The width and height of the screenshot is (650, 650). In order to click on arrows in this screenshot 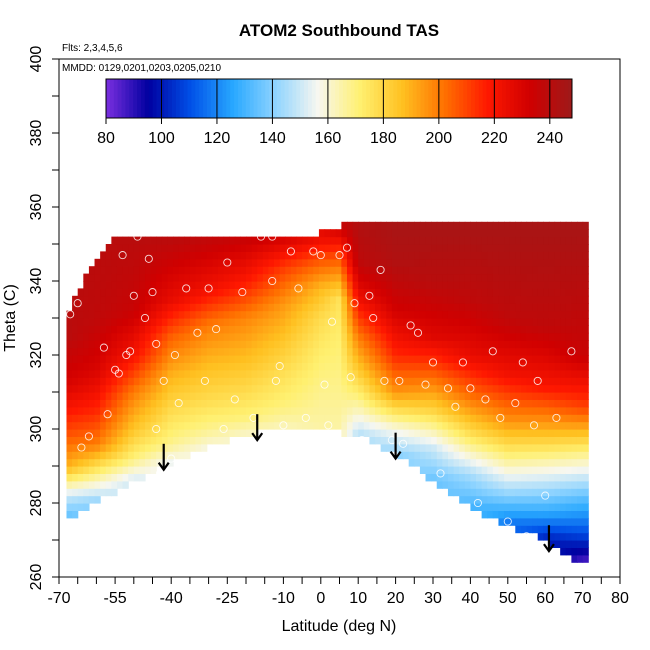, I will do `click(356, 483)`.